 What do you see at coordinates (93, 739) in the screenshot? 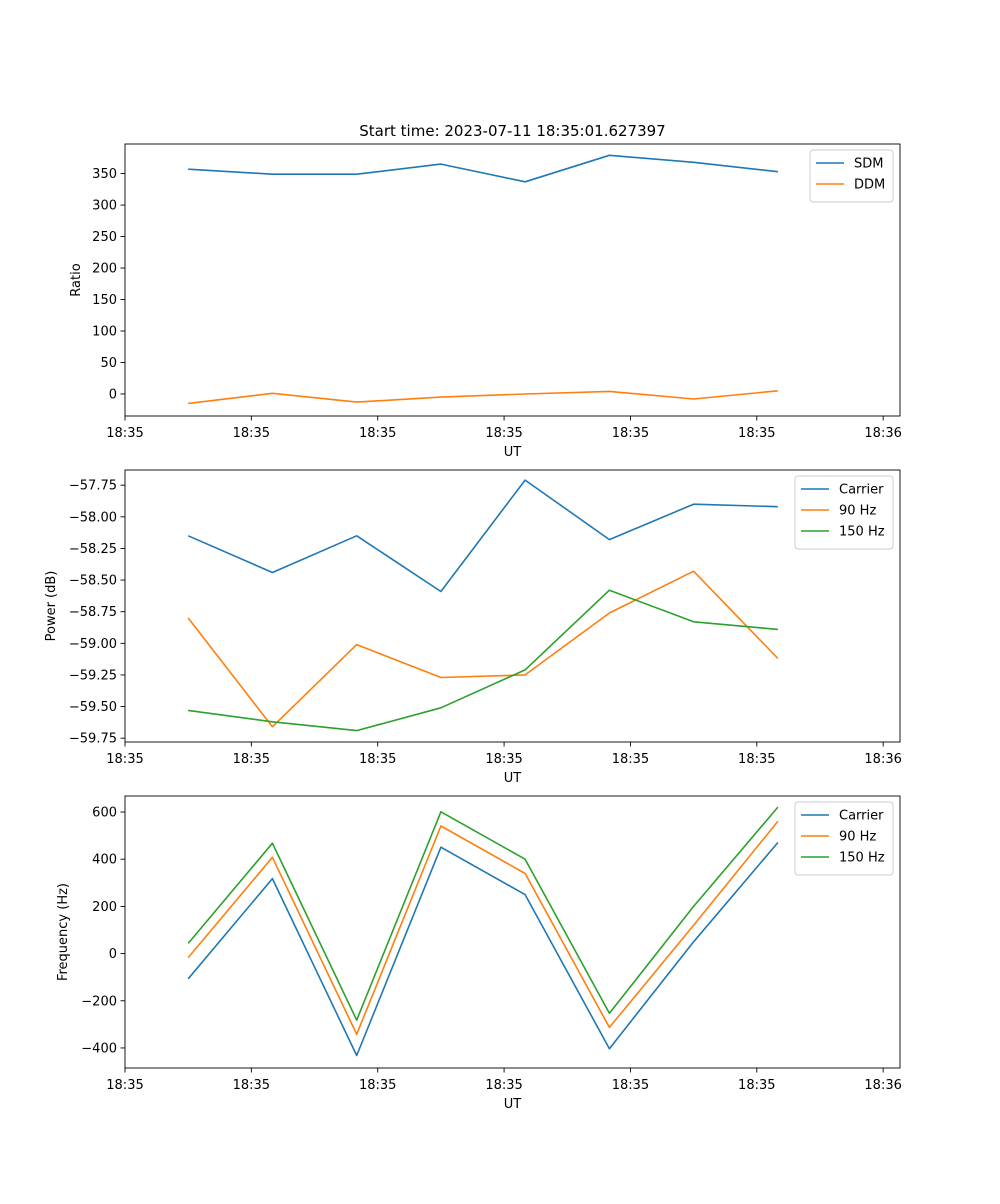
I see `y-tick-label: −59.75` at bounding box center [93, 739].